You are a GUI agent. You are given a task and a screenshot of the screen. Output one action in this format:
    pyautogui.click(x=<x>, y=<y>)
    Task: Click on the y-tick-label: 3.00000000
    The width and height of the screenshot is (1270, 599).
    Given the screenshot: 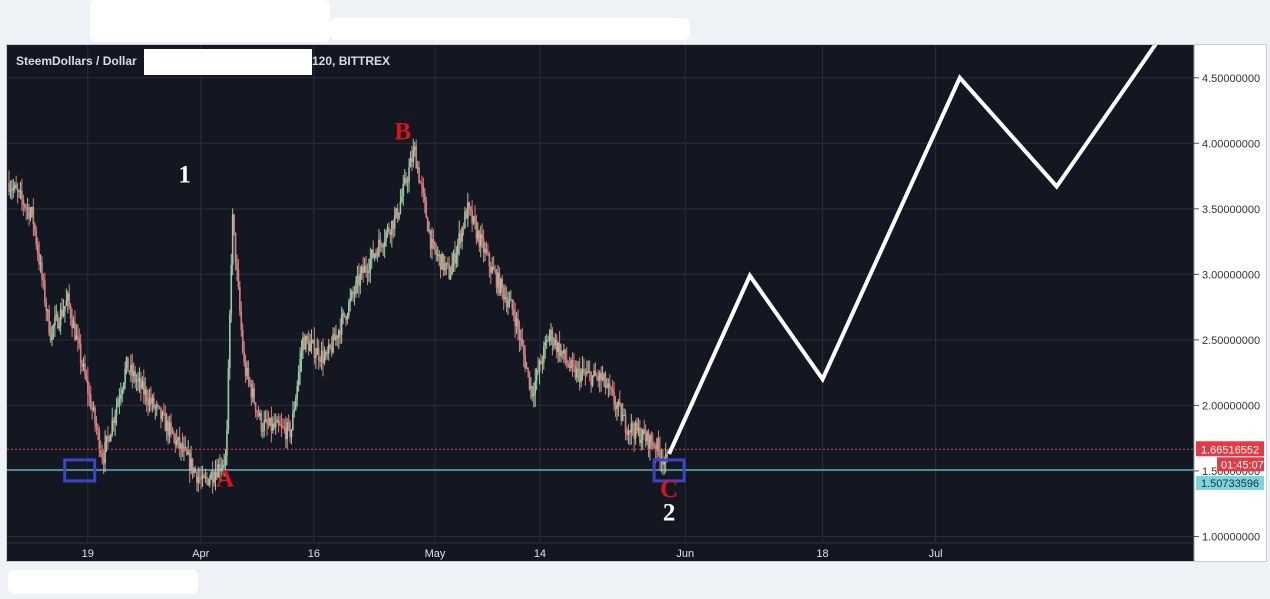 What is the action you would take?
    pyautogui.click(x=1231, y=275)
    